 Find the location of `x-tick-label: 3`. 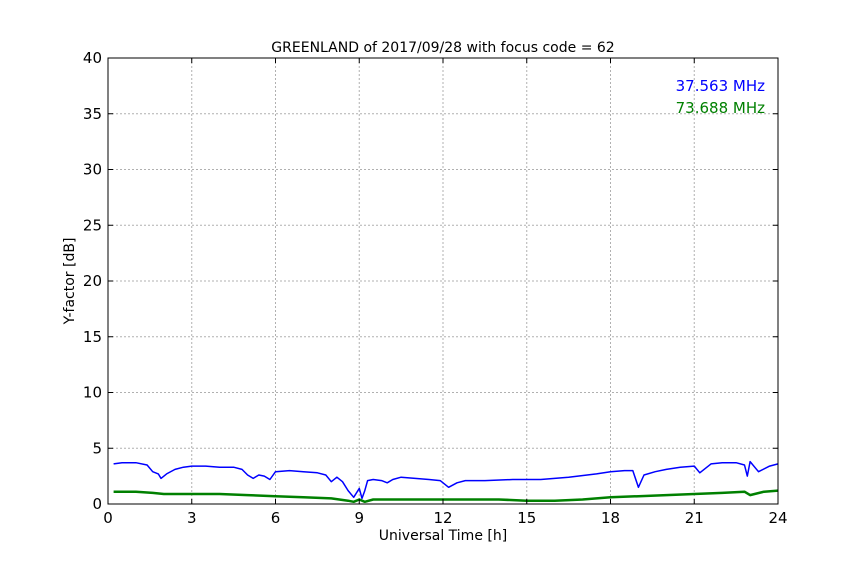

x-tick-label: 3 is located at coordinates (192, 518).